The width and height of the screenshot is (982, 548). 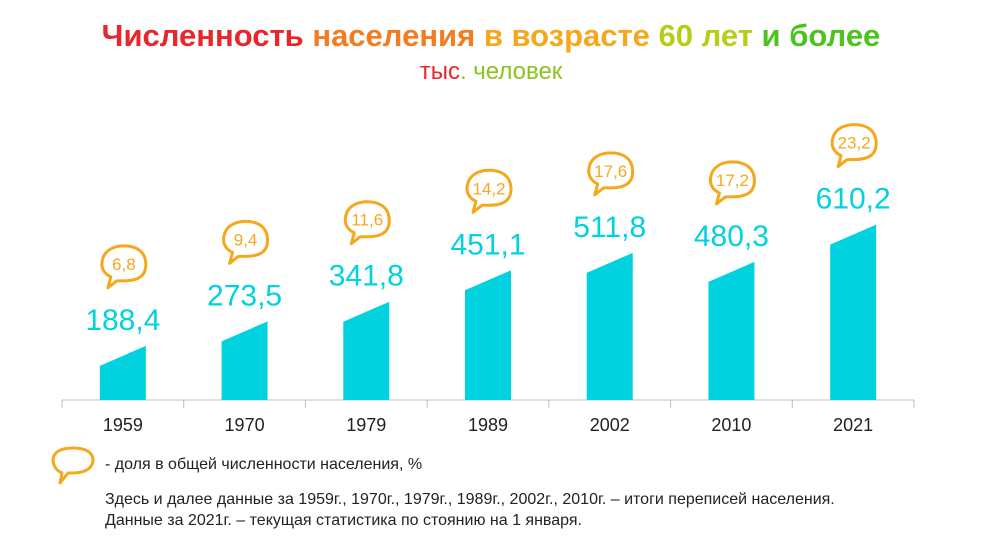 What do you see at coordinates (511, 71) in the screenshot?
I see `subtitle-part-2: . человек` at bounding box center [511, 71].